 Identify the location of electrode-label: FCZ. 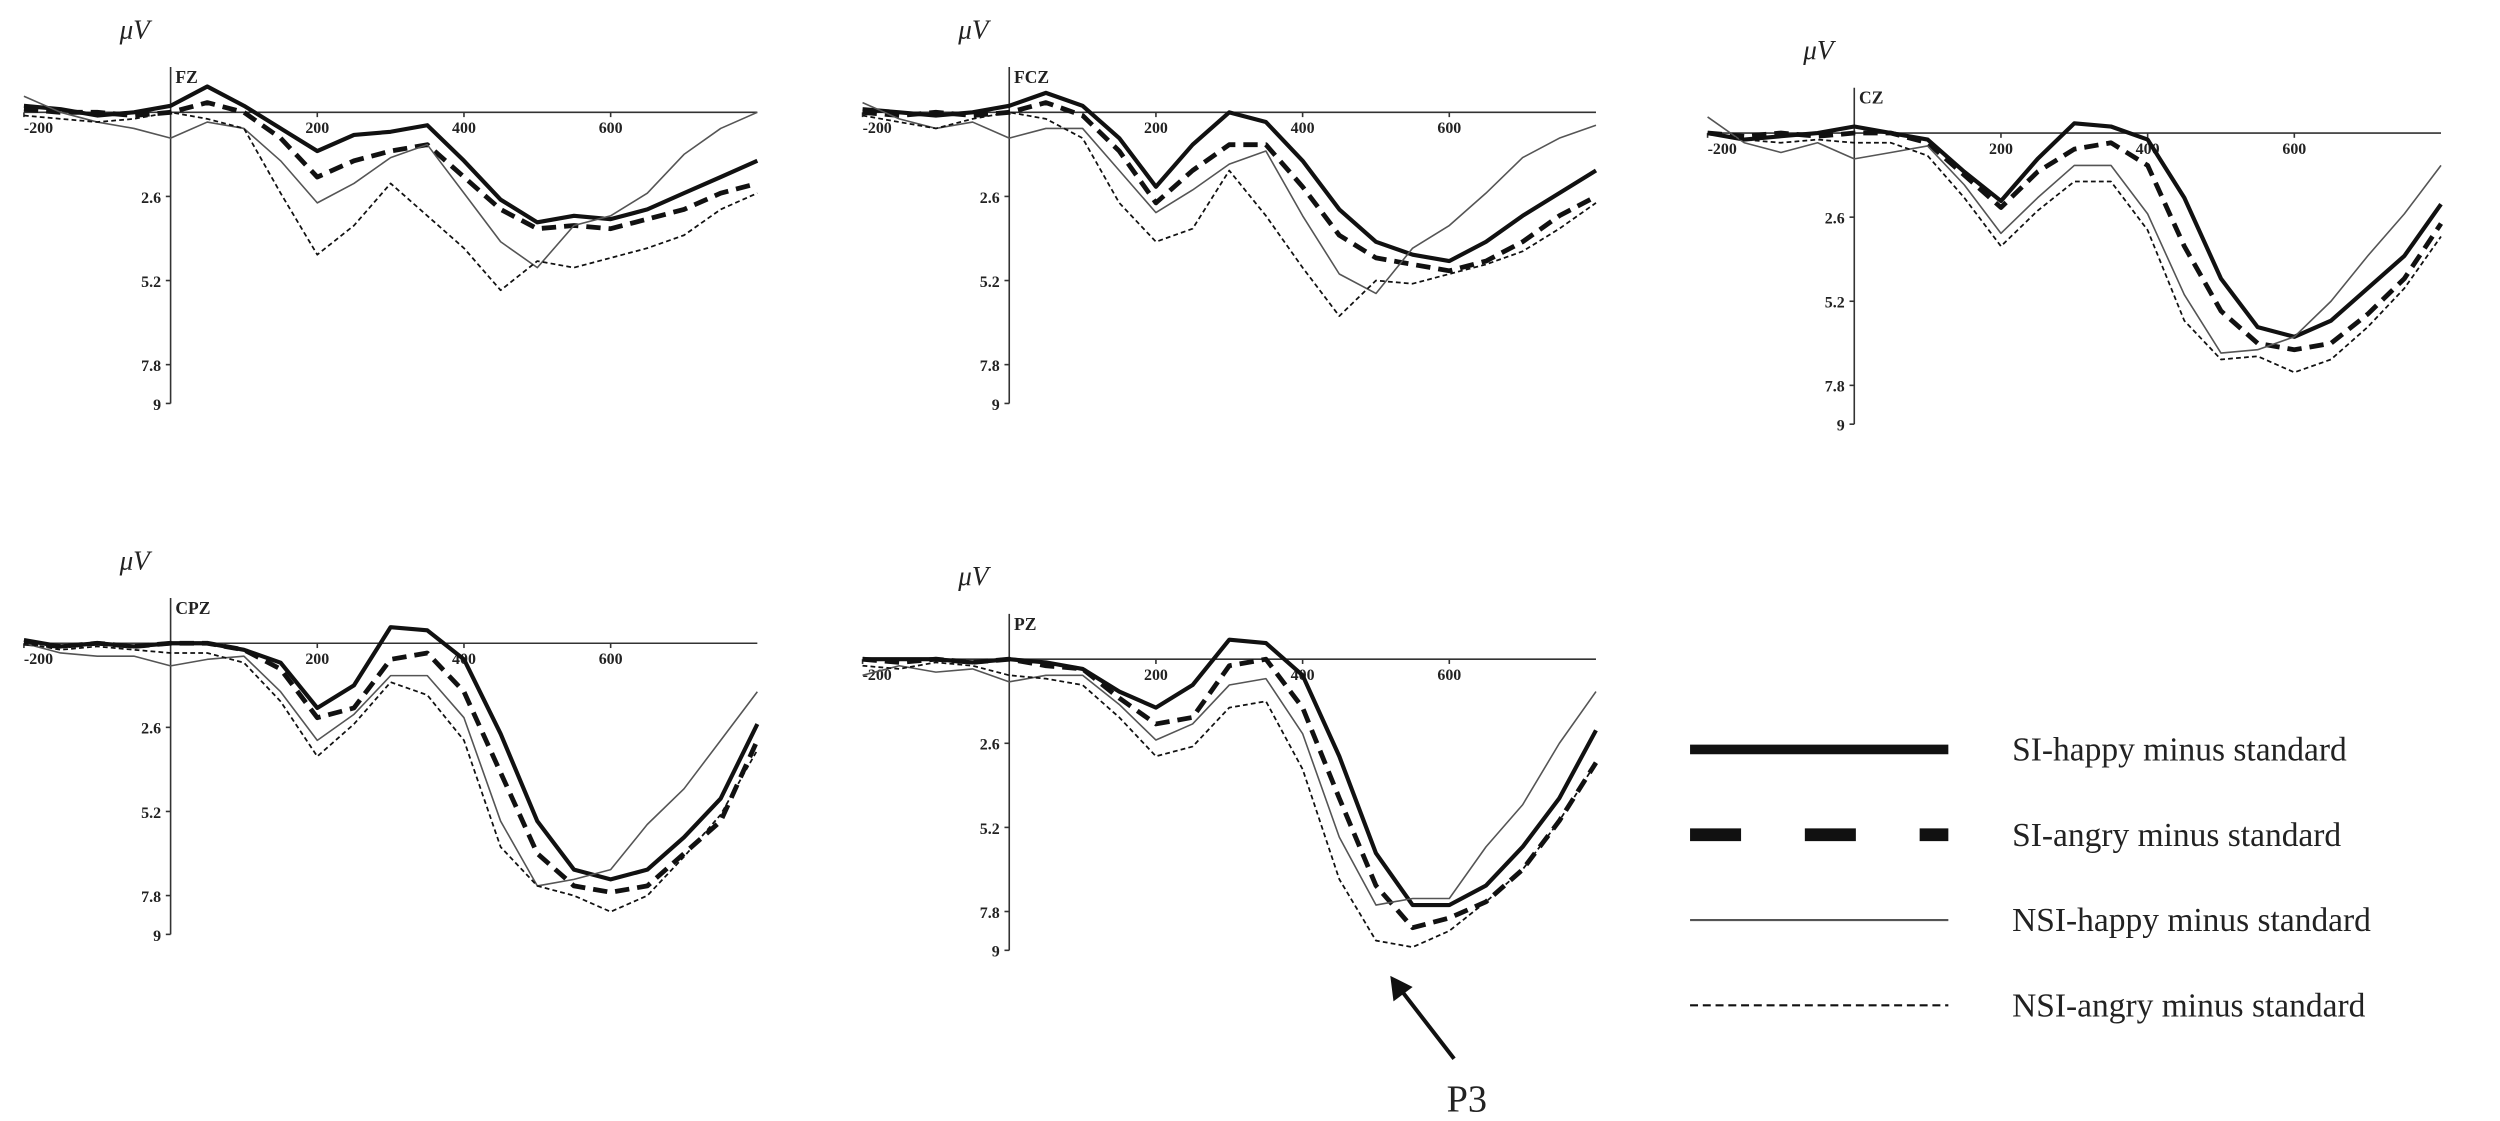
(1031, 77).